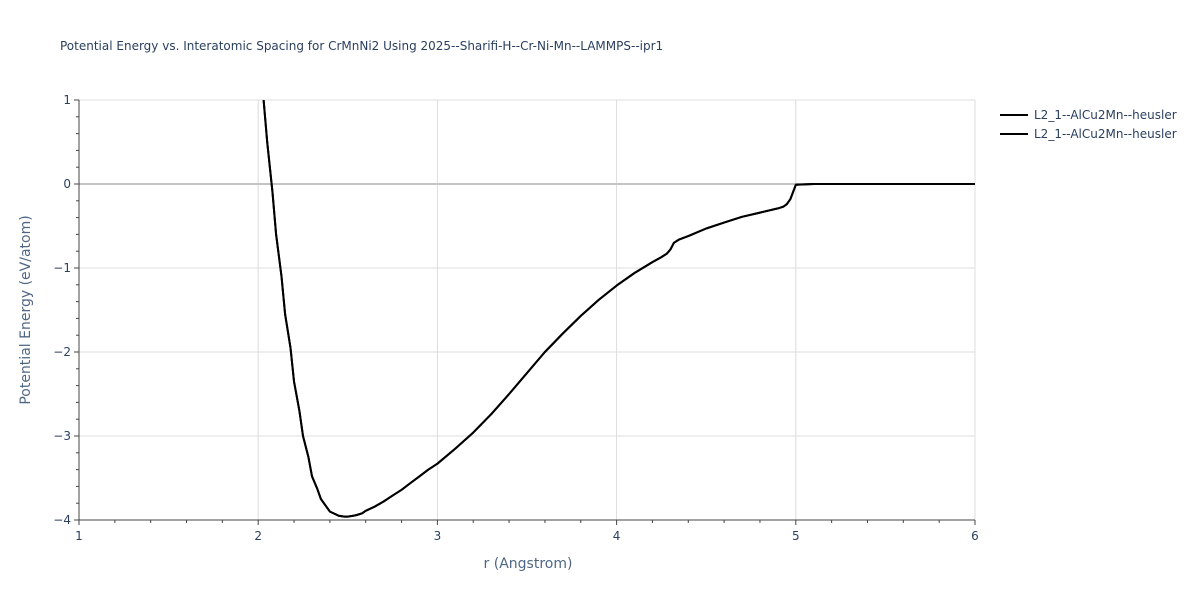 The width and height of the screenshot is (1200, 604). Describe the element at coordinates (528, 564) in the screenshot. I see `x-axis-title: r (Angstrom)` at that location.